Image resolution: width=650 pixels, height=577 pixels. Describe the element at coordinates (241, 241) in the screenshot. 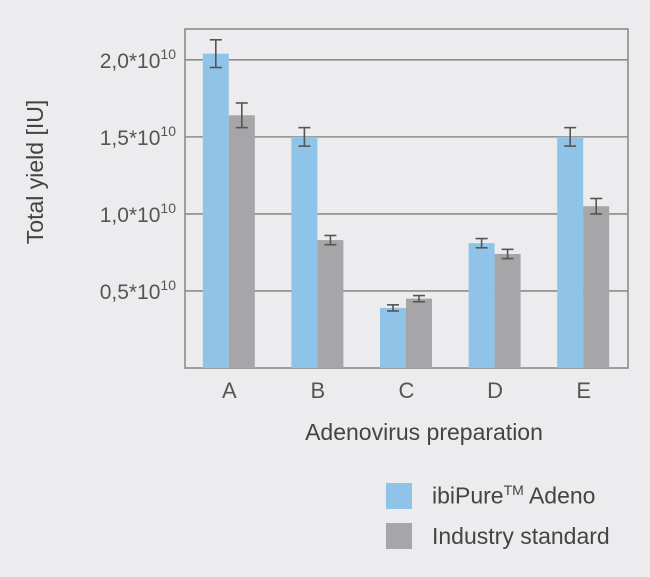

I see `bar-industry-standard-A` at that location.